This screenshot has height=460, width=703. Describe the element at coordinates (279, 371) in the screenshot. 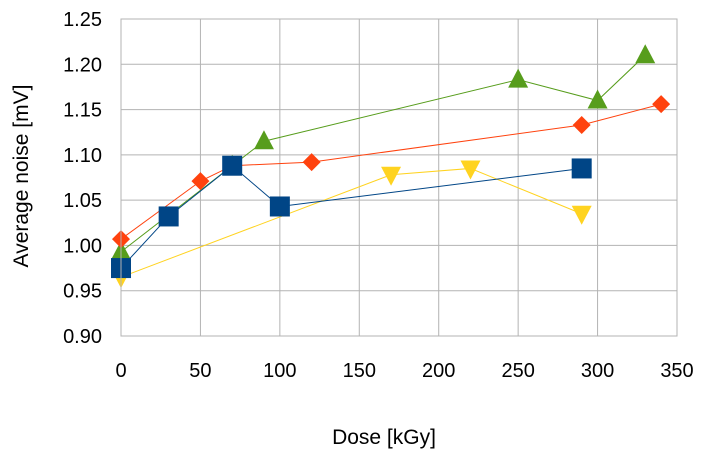

I see `x-tick-label: 100` at that location.